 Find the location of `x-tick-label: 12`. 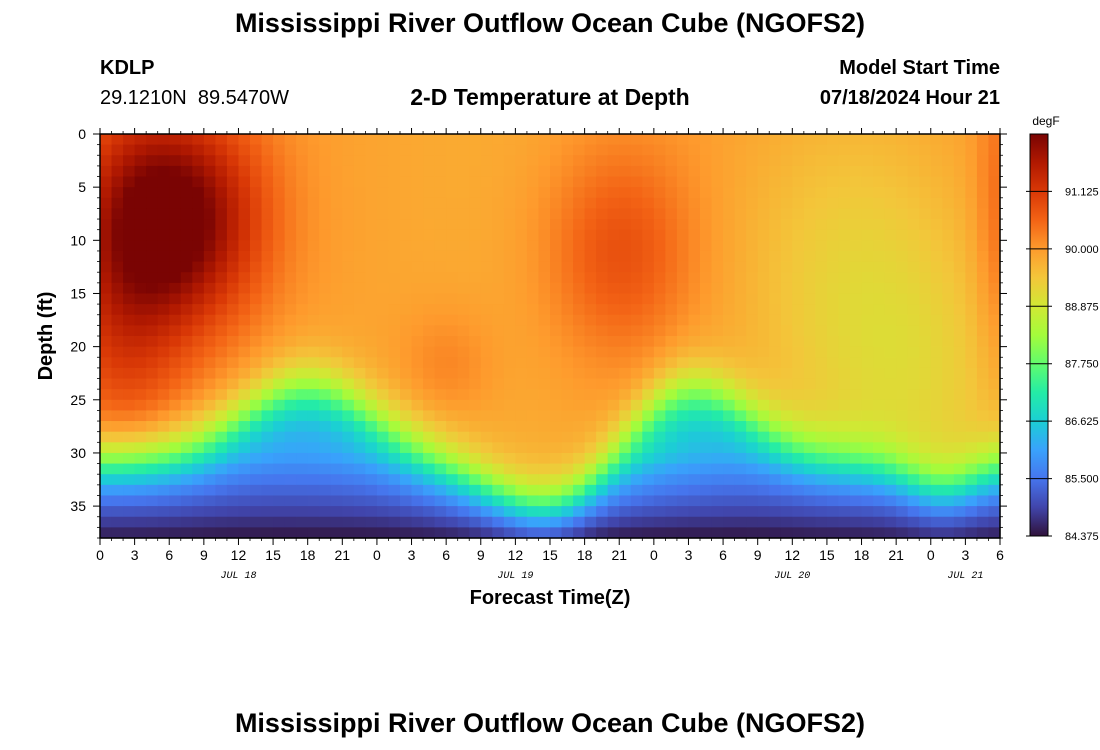

x-tick-label: 12 is located at coordinates (793, 555).